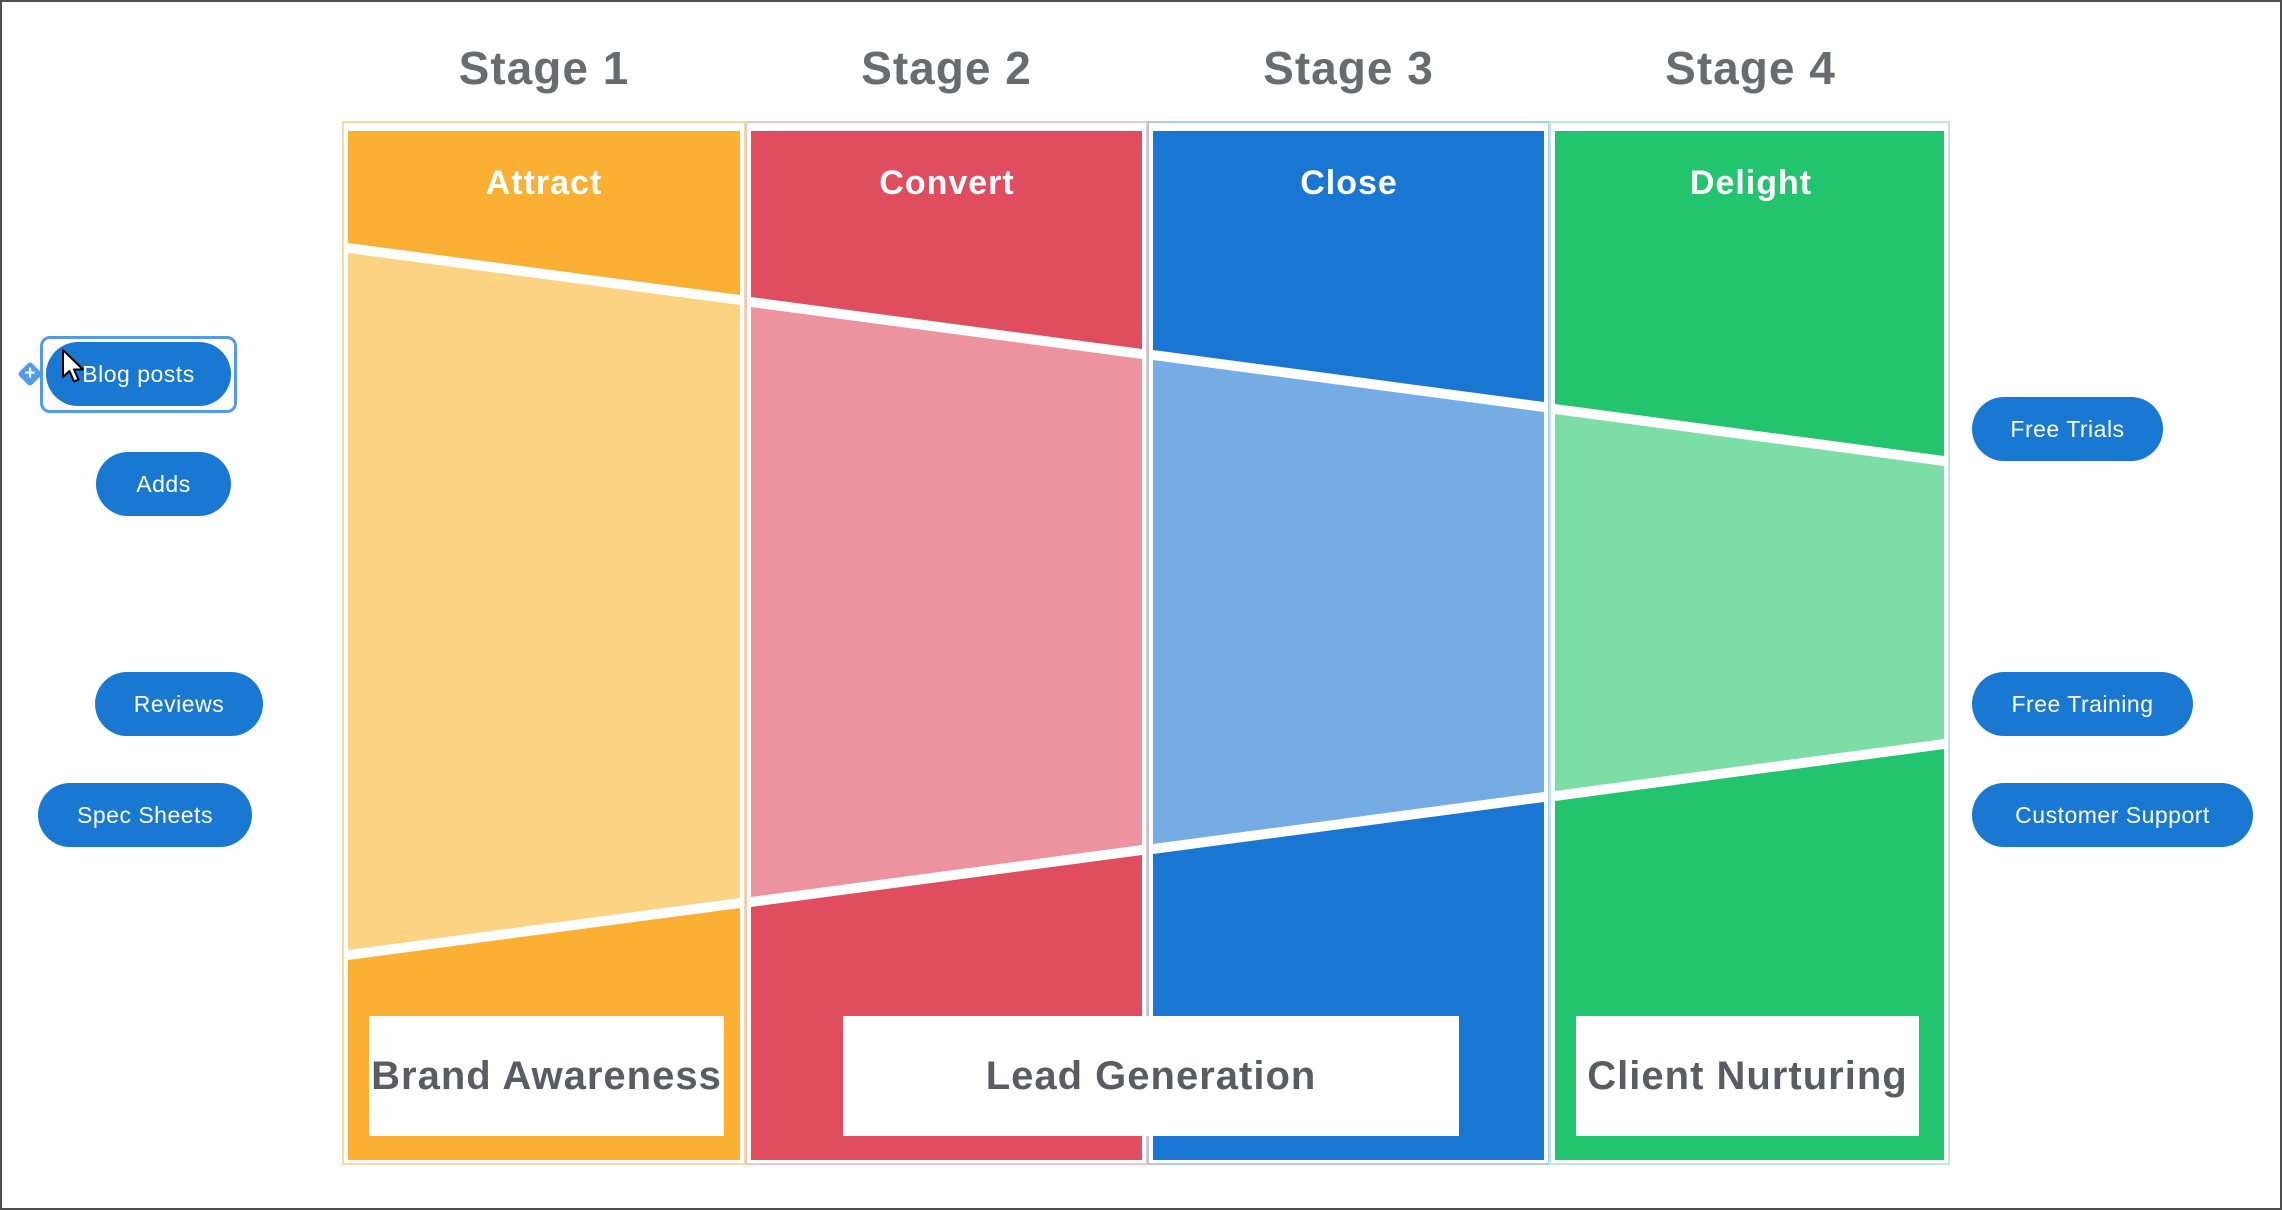 The width and height of the screenshot is (2282, 1210). I want to click on free-trials-button: Free Trials, so click(2067, 429).